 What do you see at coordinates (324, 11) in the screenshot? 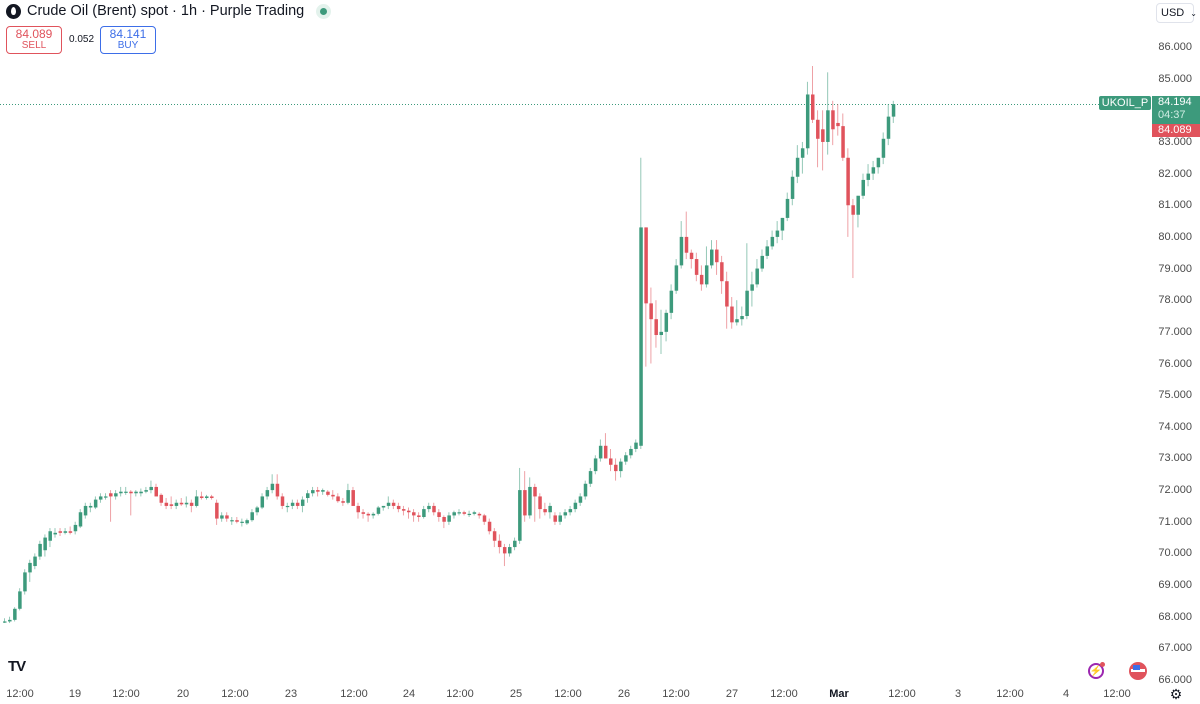
I see `market-status-icon` at bounding box center [324, 11].